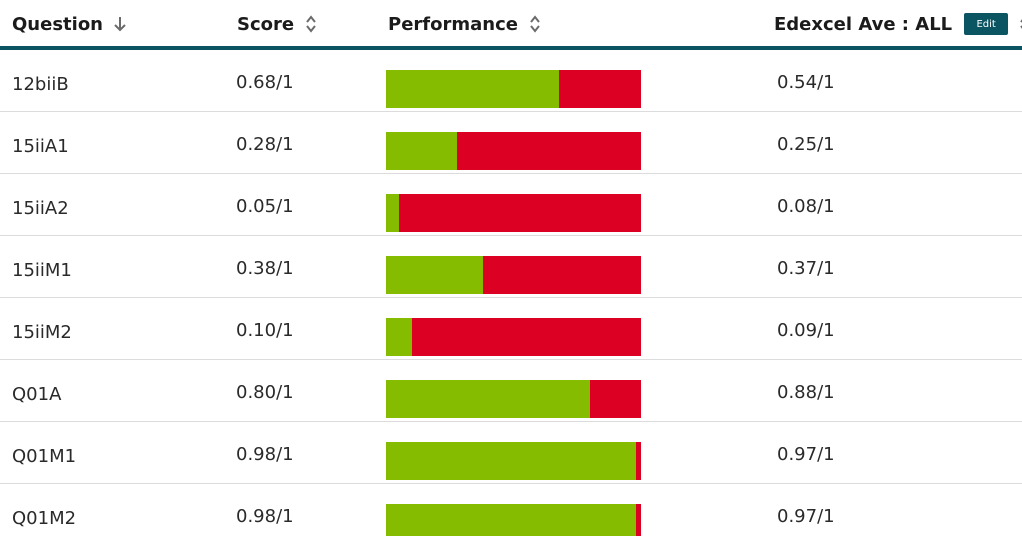 The height and width of the screenshot is (536, 1022). I want to click on table-row: Q01A 0.80/1 0.88/1, so click(511, 391).